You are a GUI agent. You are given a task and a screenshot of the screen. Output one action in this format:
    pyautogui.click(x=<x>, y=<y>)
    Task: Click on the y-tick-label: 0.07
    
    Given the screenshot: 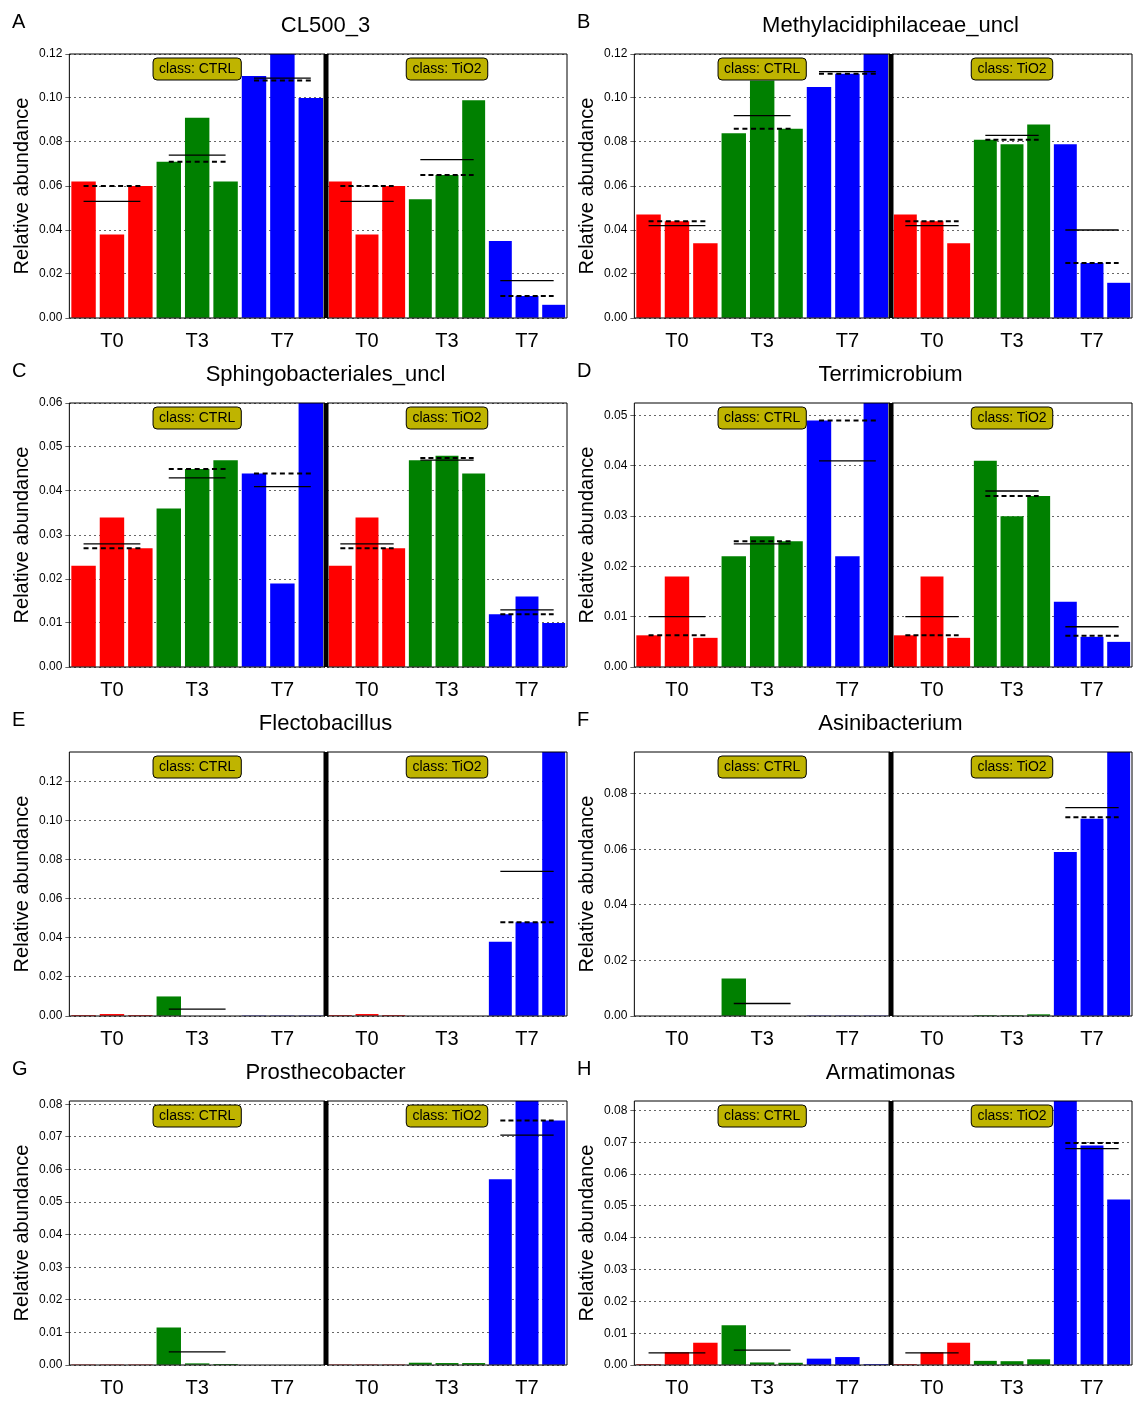 What is the action you would take?
    pyautogui.click(x=51, y=1136)
    